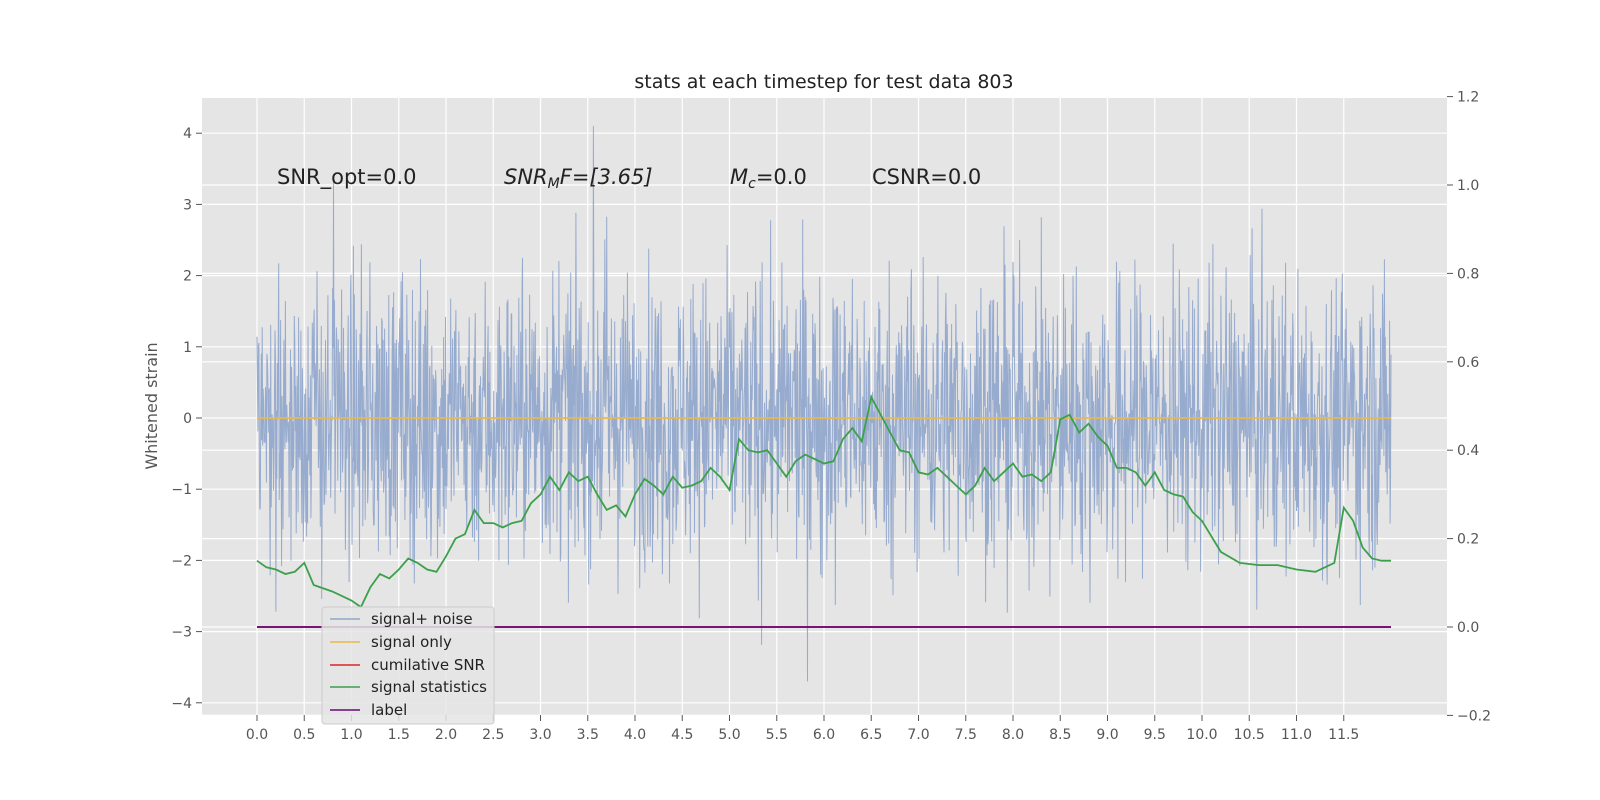 The height and width of the screenshot is (800, 1600). What do you see at coordinates (871, 735) in the screenshot?
I see `x-tick-label: 6.5` at bounding box center [871, 735].